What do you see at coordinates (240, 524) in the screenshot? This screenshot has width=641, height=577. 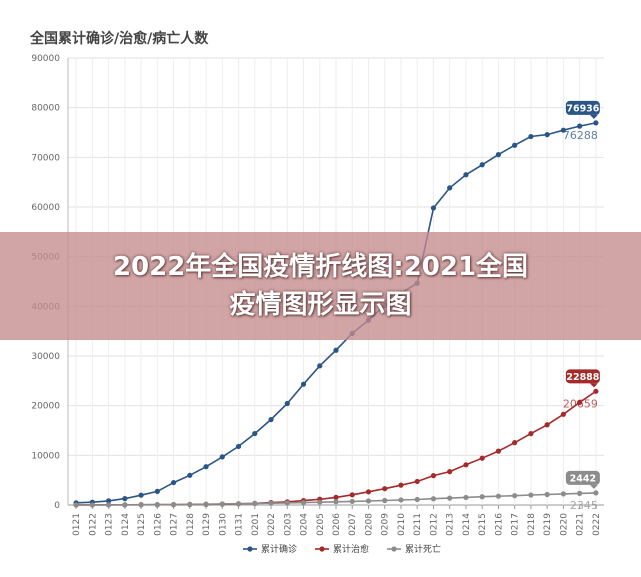 I see `x-tick-label: 0131` at bounding box center [240, 524].